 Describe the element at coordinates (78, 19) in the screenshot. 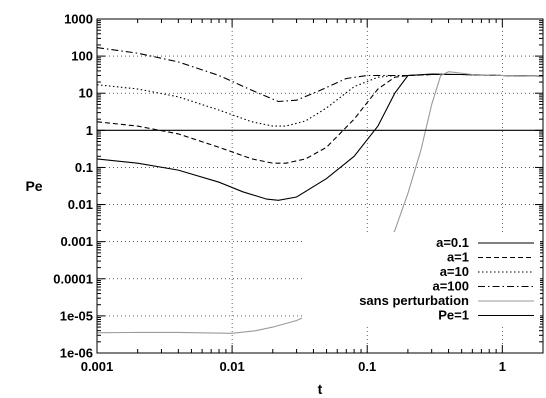

I see `y-tick-label: 1000` at that location.